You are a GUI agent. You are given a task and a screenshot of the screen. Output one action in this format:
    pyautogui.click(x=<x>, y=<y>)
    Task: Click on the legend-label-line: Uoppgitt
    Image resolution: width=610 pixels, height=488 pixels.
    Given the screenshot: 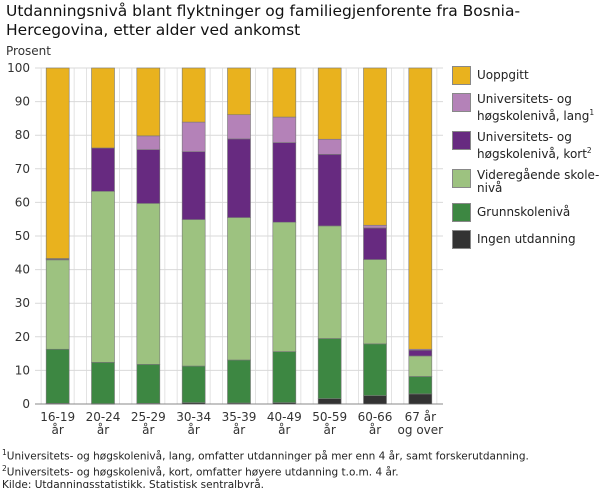 What is the action you would take?
    pyautogui.click(x=503, y=75)
    